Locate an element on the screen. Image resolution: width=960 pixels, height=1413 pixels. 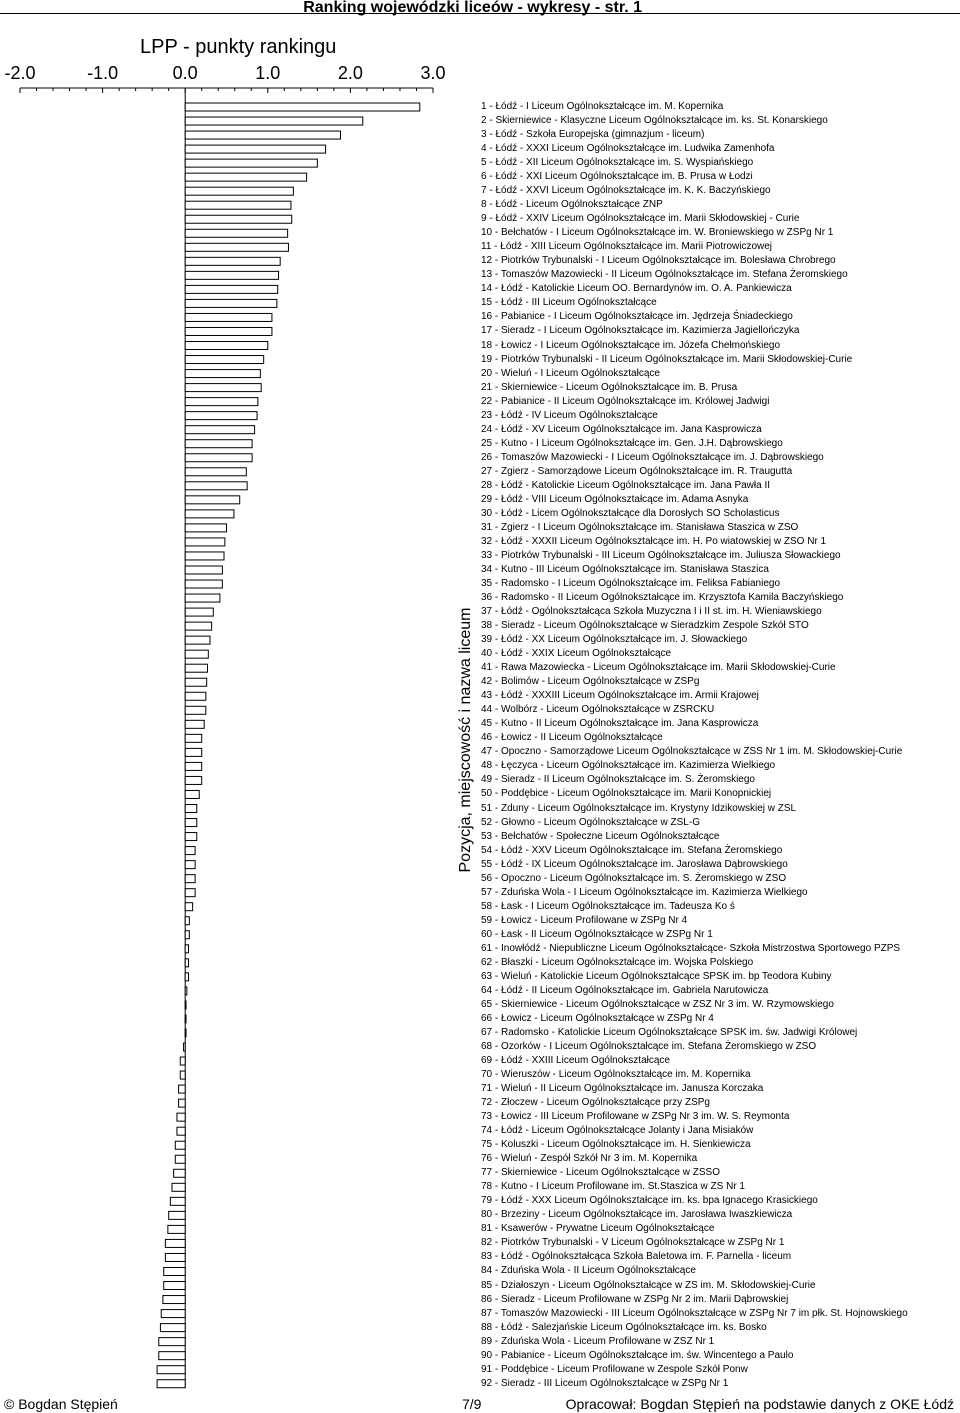
school-label: 20 - Wieluń - I Liceum Ogólnokształcące is located at coordinates (570, 373).